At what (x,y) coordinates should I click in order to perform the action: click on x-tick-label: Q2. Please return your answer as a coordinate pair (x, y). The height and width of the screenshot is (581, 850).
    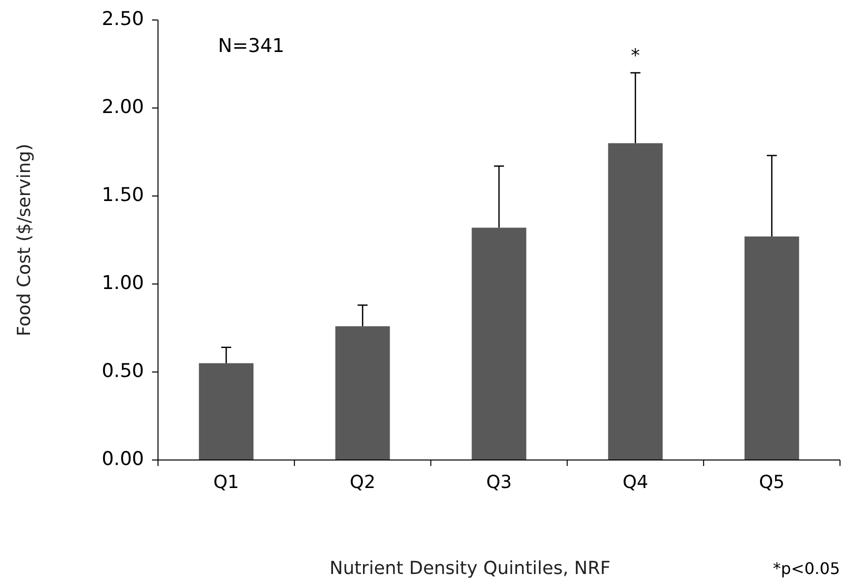
    Looking at the image, I should click on (363, 482).